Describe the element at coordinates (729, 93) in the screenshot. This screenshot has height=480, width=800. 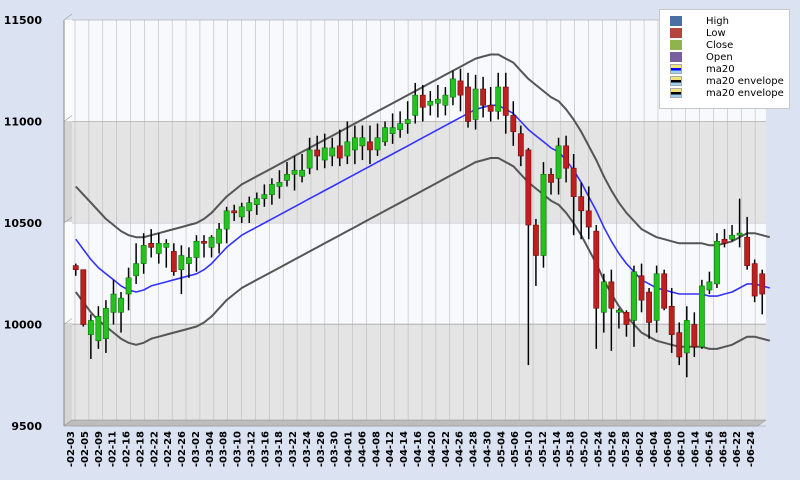
I see `legend-item: ma20 envelope` at that location.